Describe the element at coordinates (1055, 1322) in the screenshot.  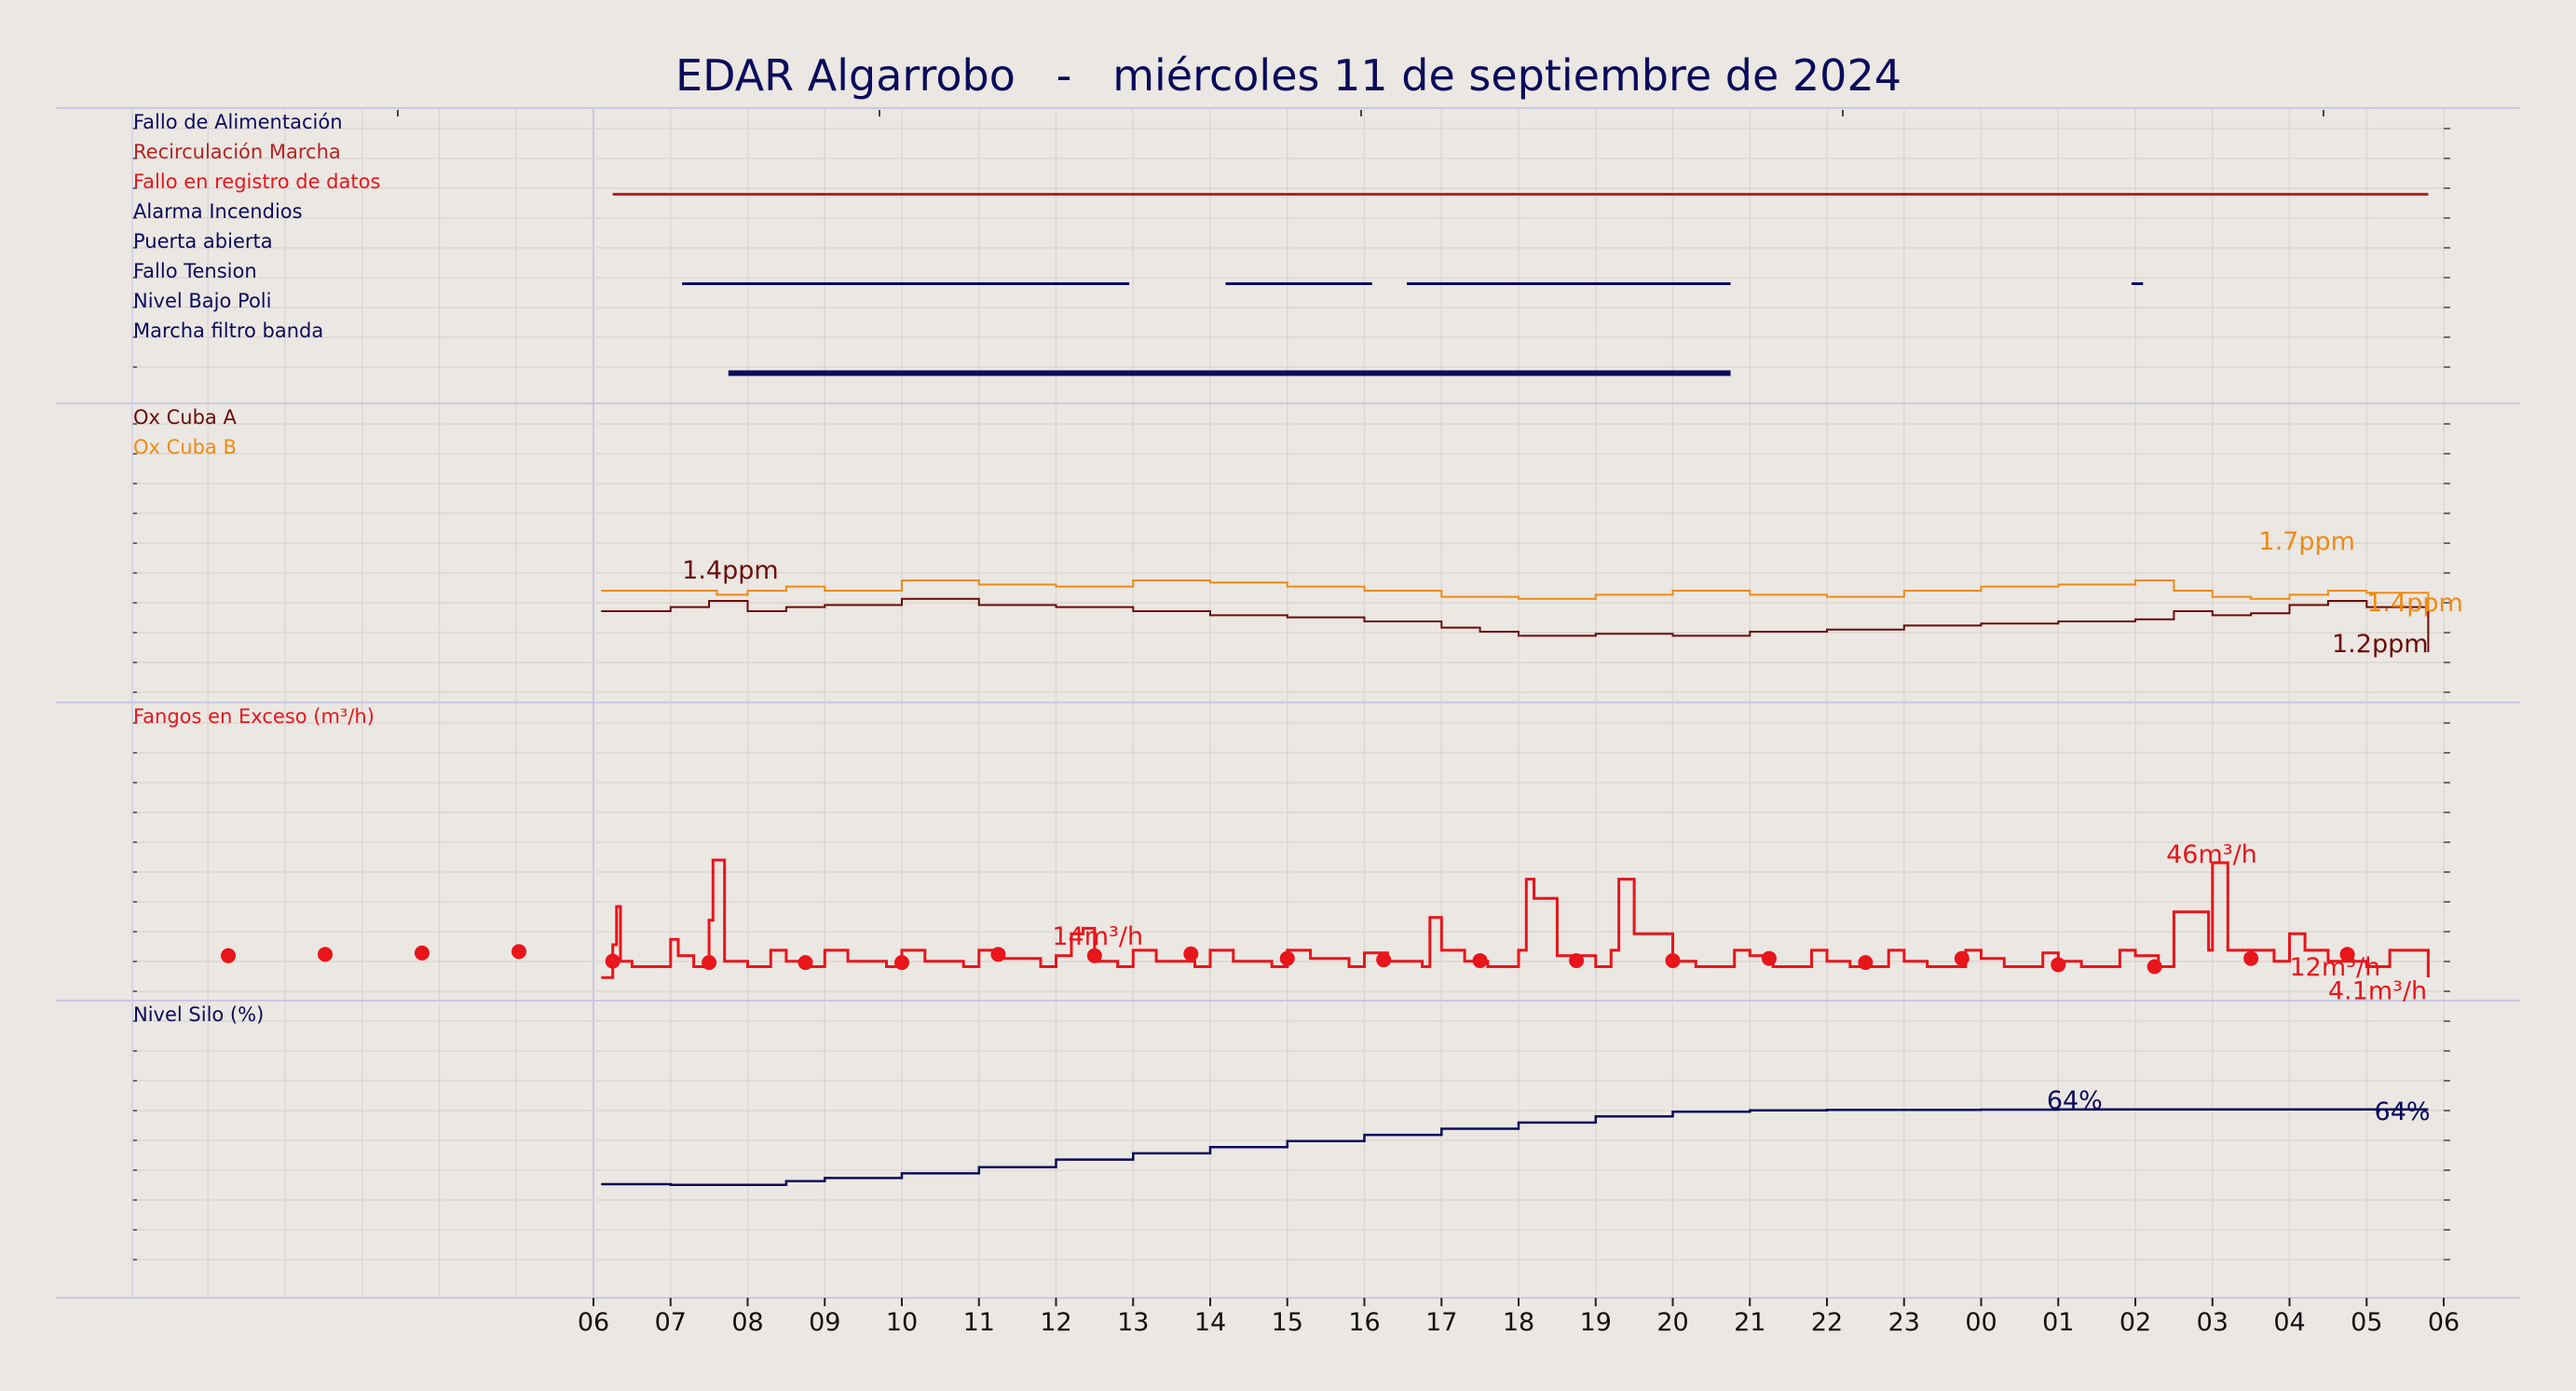
I see `x-tick-label: 12` at that location.